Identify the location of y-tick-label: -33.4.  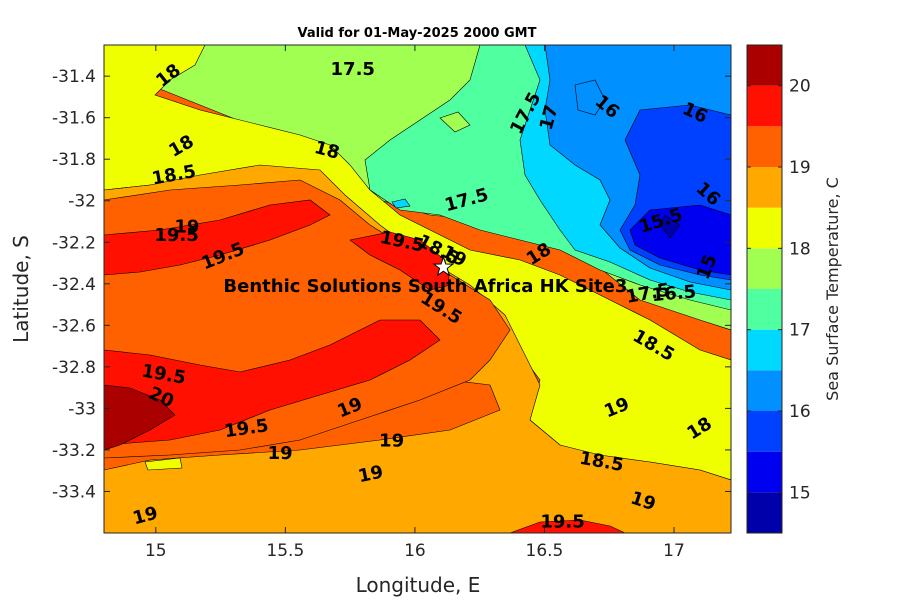
(74, 492).